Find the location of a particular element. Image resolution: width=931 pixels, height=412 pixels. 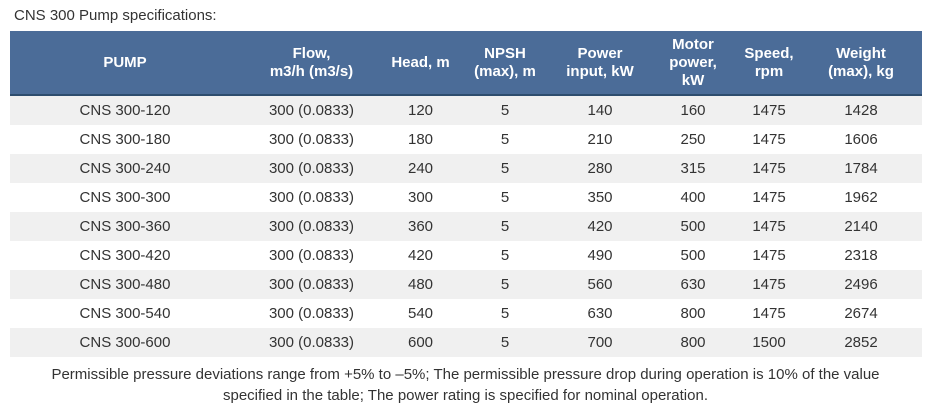

pump-model-cell: CNS 300-120 is located at coordinates (125, 110).